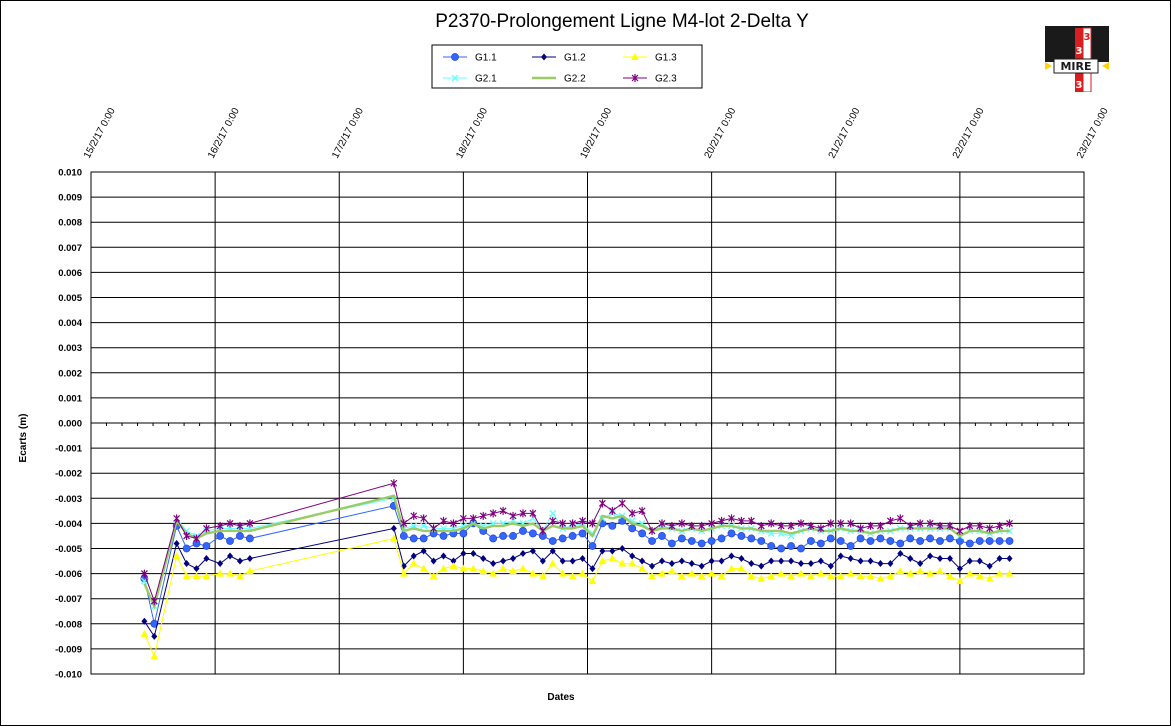 The height and width of the screenshot is (726, 1171). What do you see at coordinates (70, 323) in the screenshot?
I see `y-tick-label: 0.004` at bounding box center [70, 323].